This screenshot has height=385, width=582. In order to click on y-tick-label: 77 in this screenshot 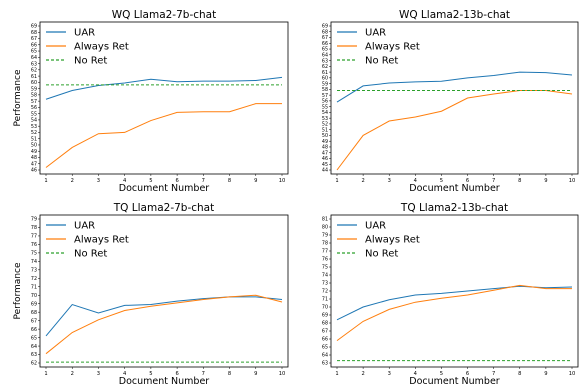, I will do `click(325, 252)`.